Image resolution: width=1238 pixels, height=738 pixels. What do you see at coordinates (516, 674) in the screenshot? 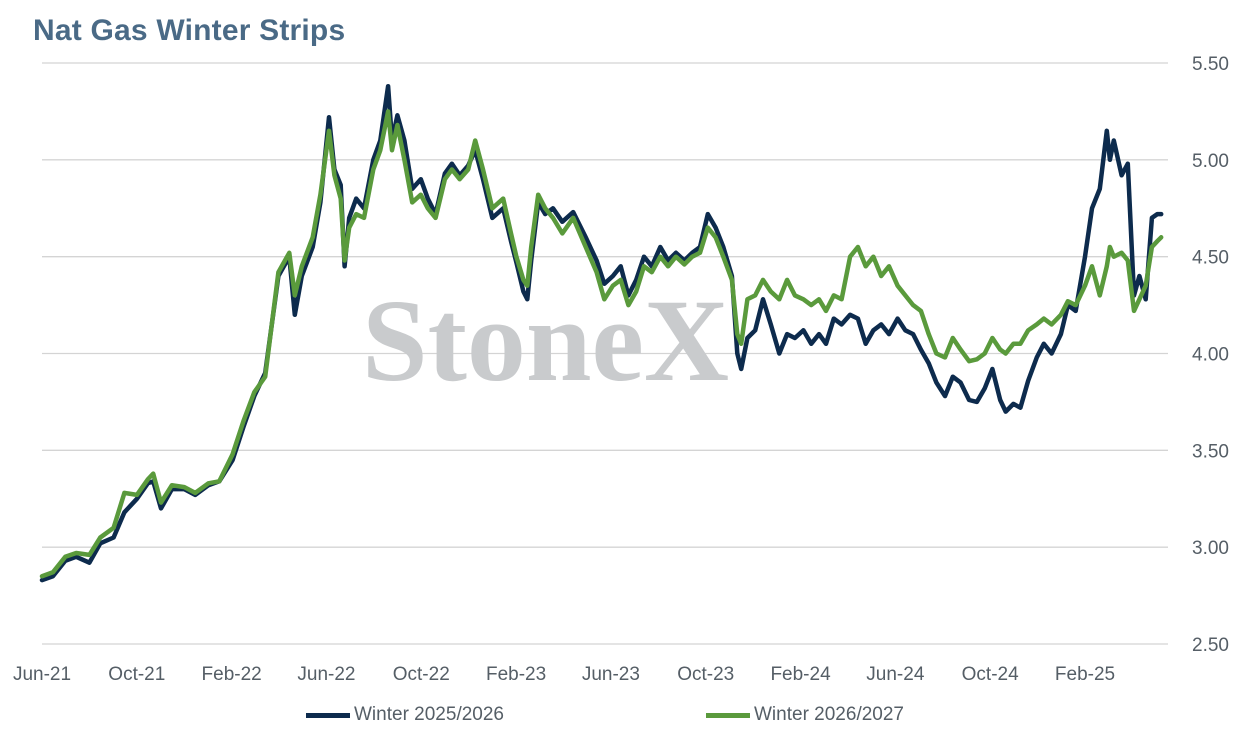
I see `x-tick-label: Feb-23` at bounding box center [516, 674].